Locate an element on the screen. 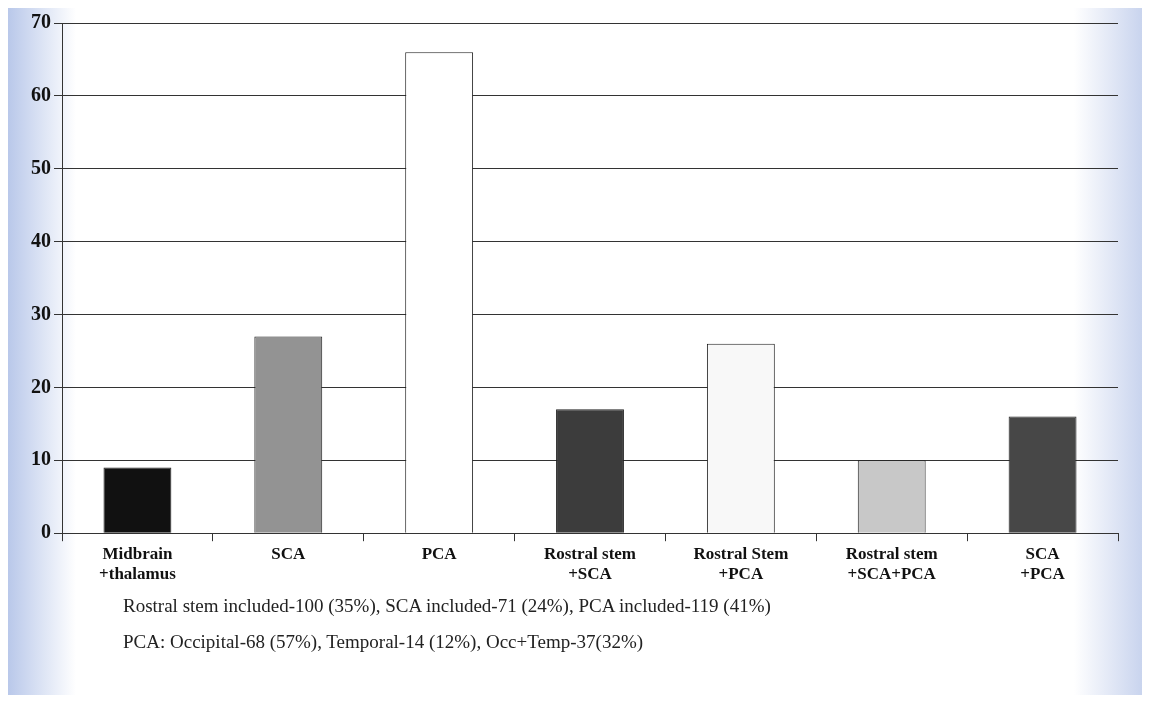 This screenshot has width=1150, height=703. x-tick-label: Rostral stem +SCA is located at coordinates (590, 563).